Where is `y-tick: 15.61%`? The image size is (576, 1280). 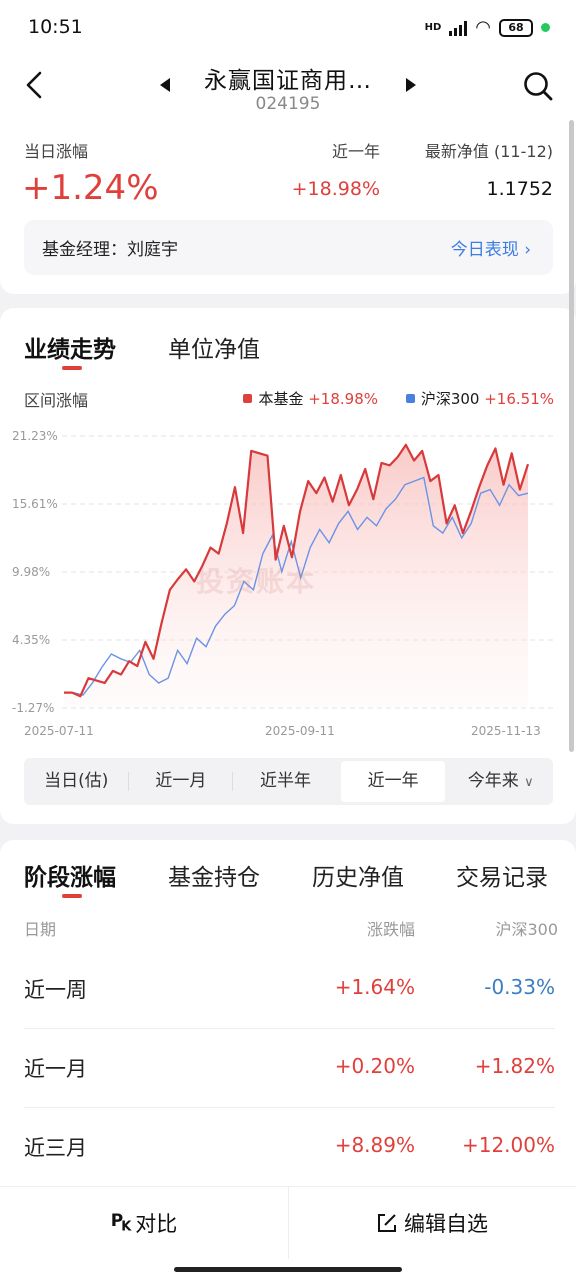
y-tick: 15.61% is located at coordinates (35, 504).